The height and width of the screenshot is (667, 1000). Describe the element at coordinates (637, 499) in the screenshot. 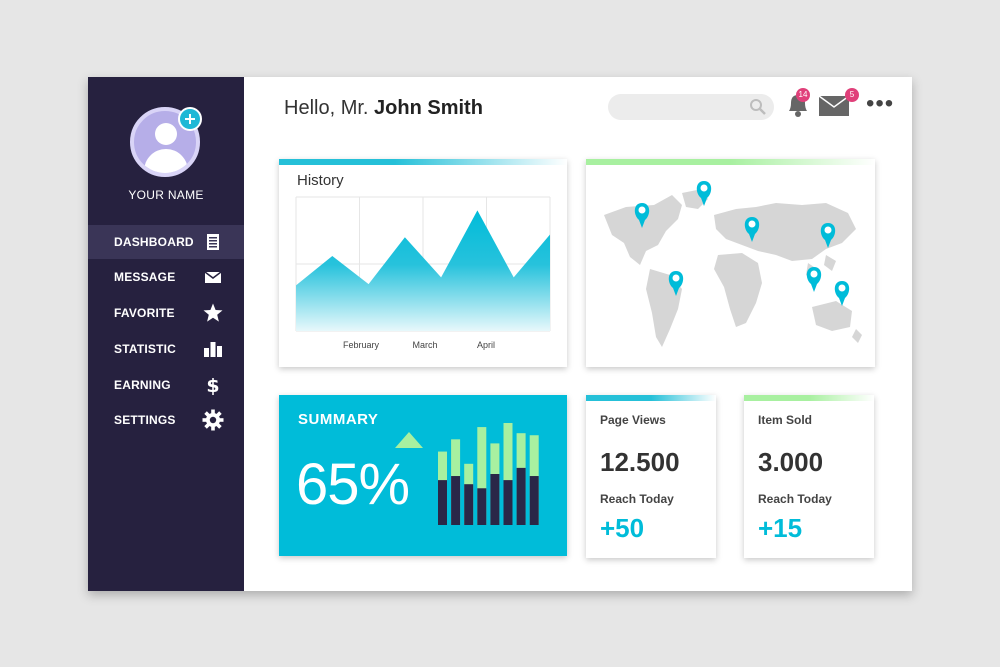

I see `page-views-sub-label: Reach Today` at that location.